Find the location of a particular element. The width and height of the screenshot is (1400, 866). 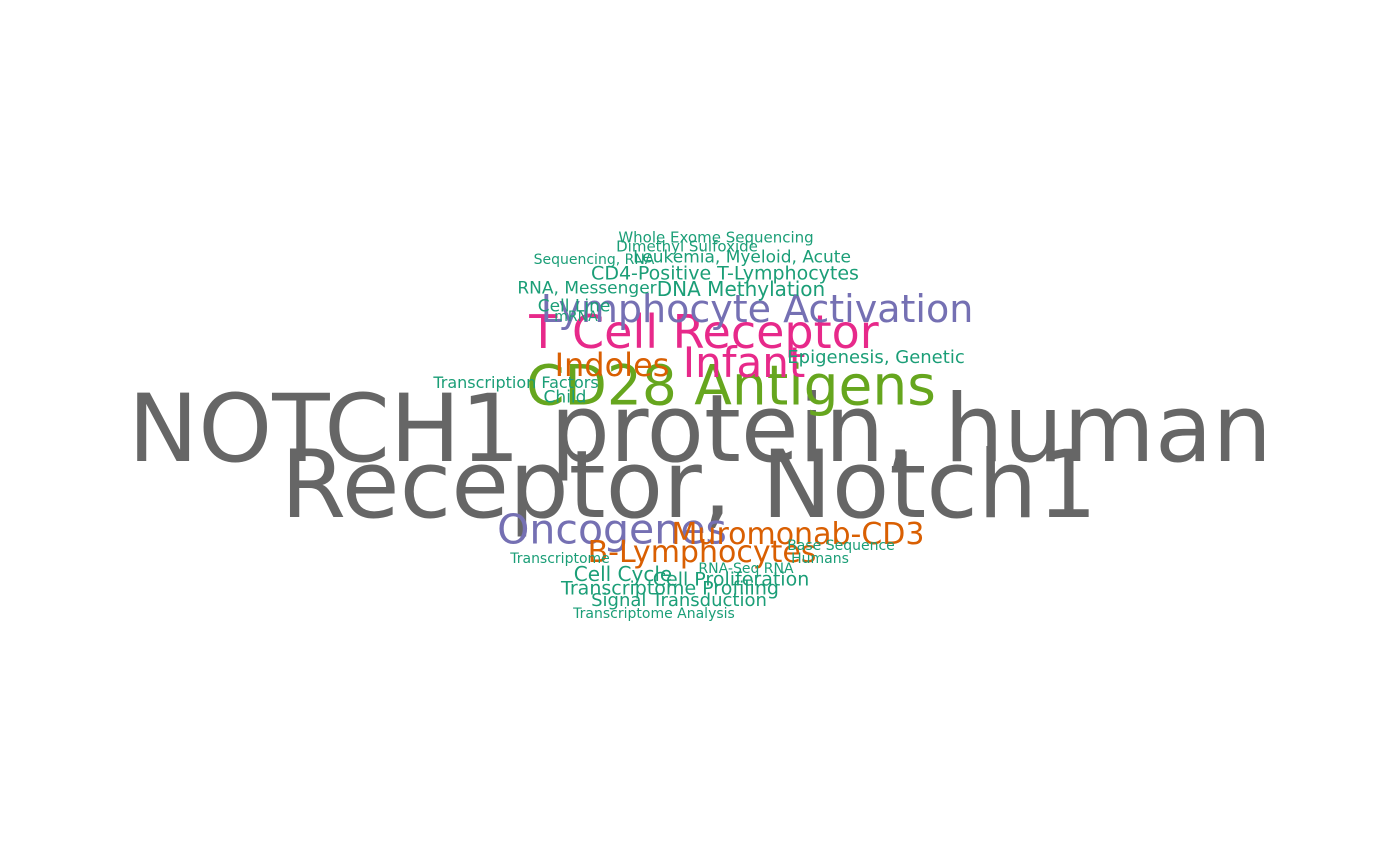

word-signal-transduction: Signal Transduction is located at coordinates (679, 600).